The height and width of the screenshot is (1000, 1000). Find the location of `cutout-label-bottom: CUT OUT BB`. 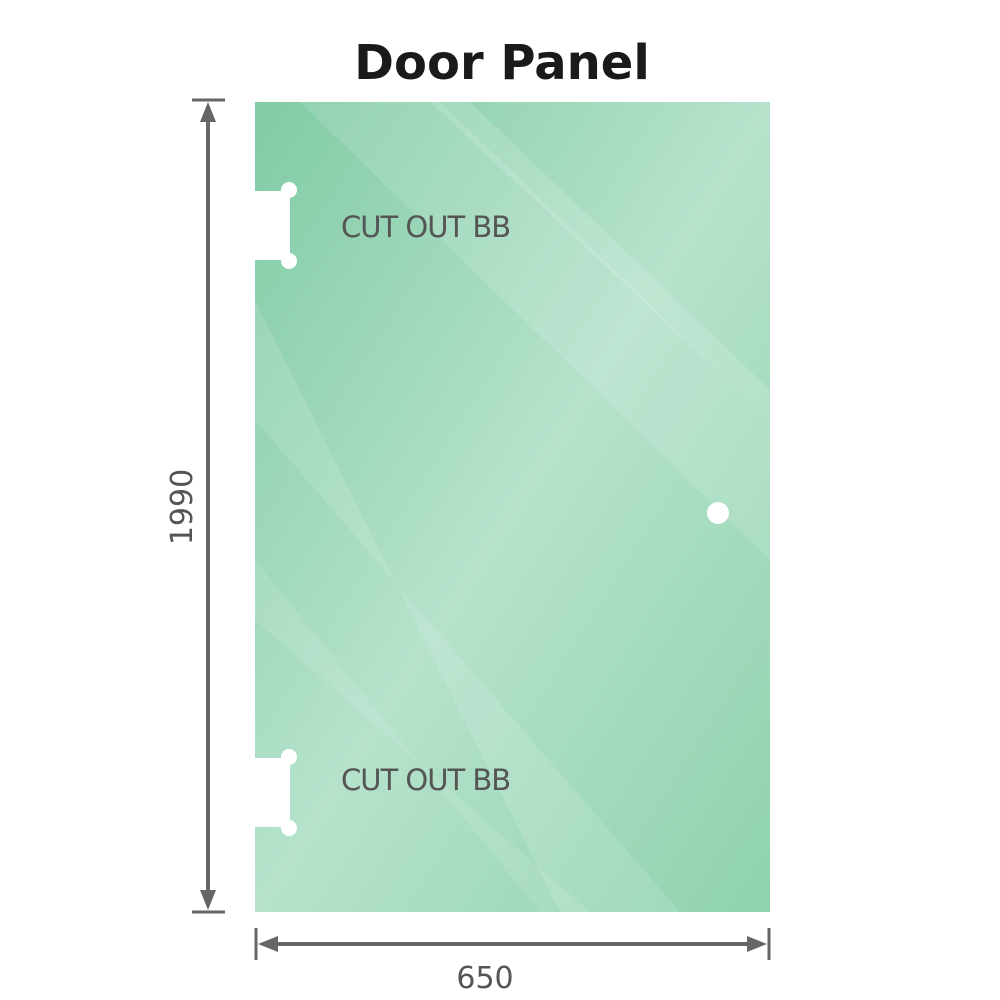

cutout-label-bottom: CUT OUT BB is located at coordinates (425, 780).